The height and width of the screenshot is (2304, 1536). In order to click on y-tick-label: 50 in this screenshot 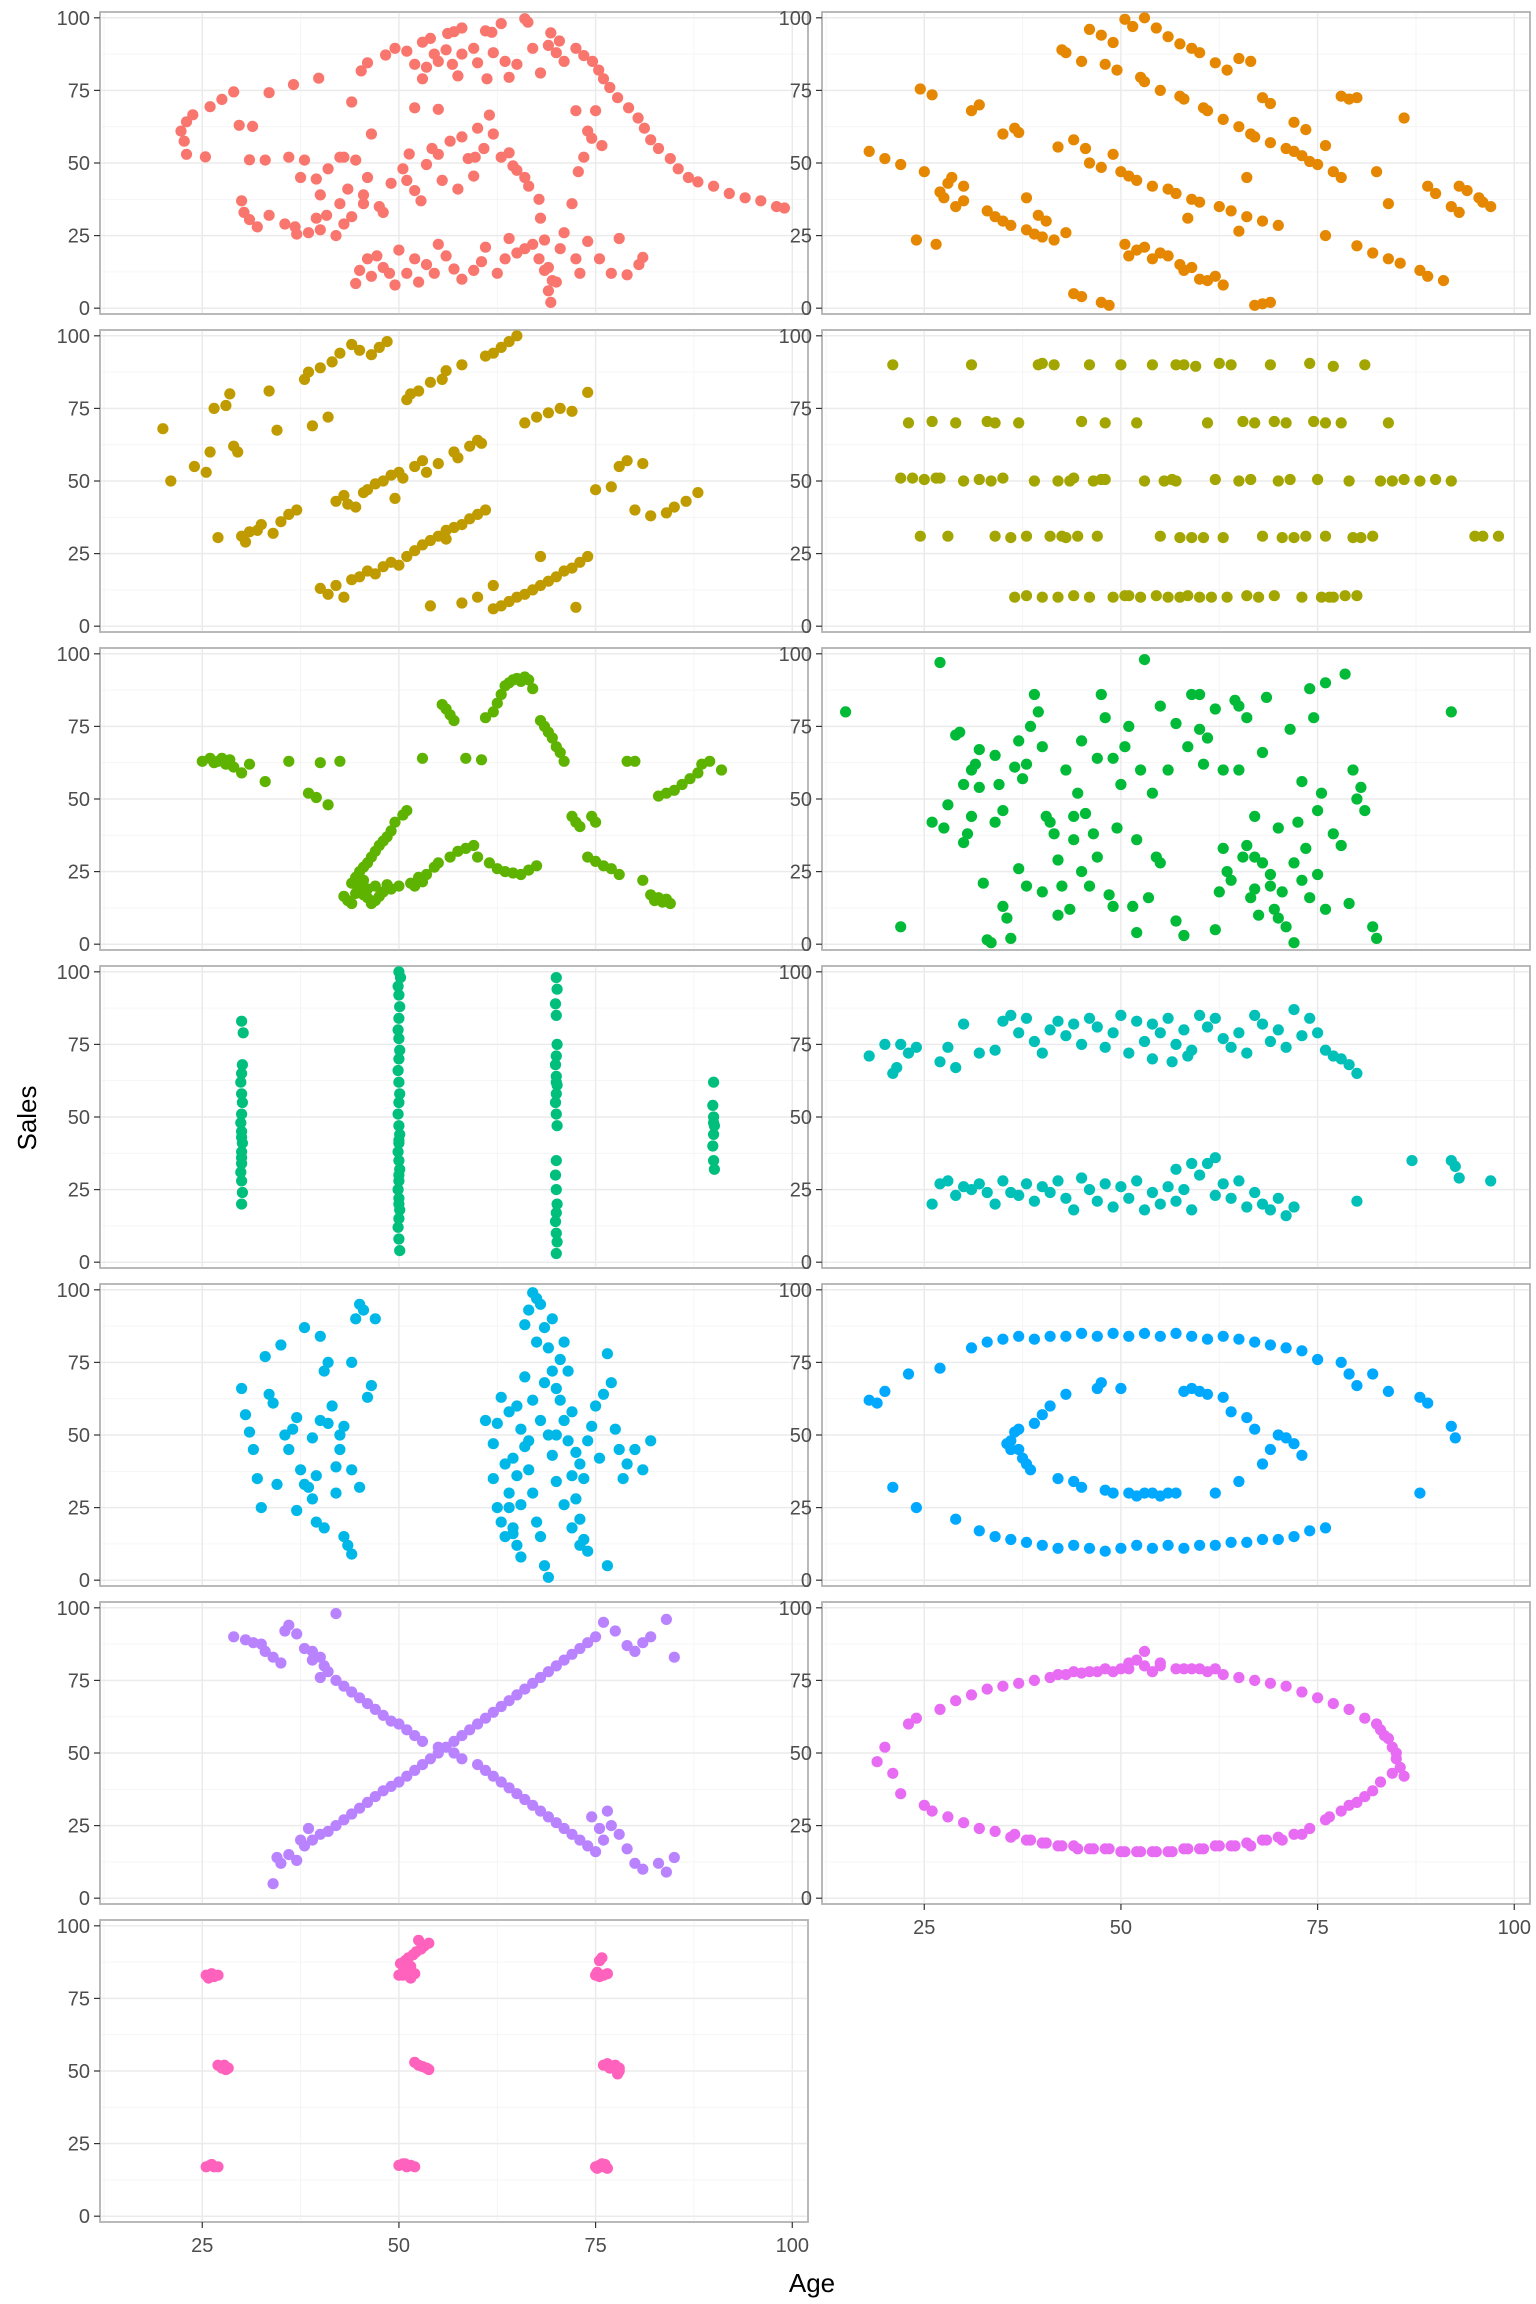, I will do `click(79, 800)`.